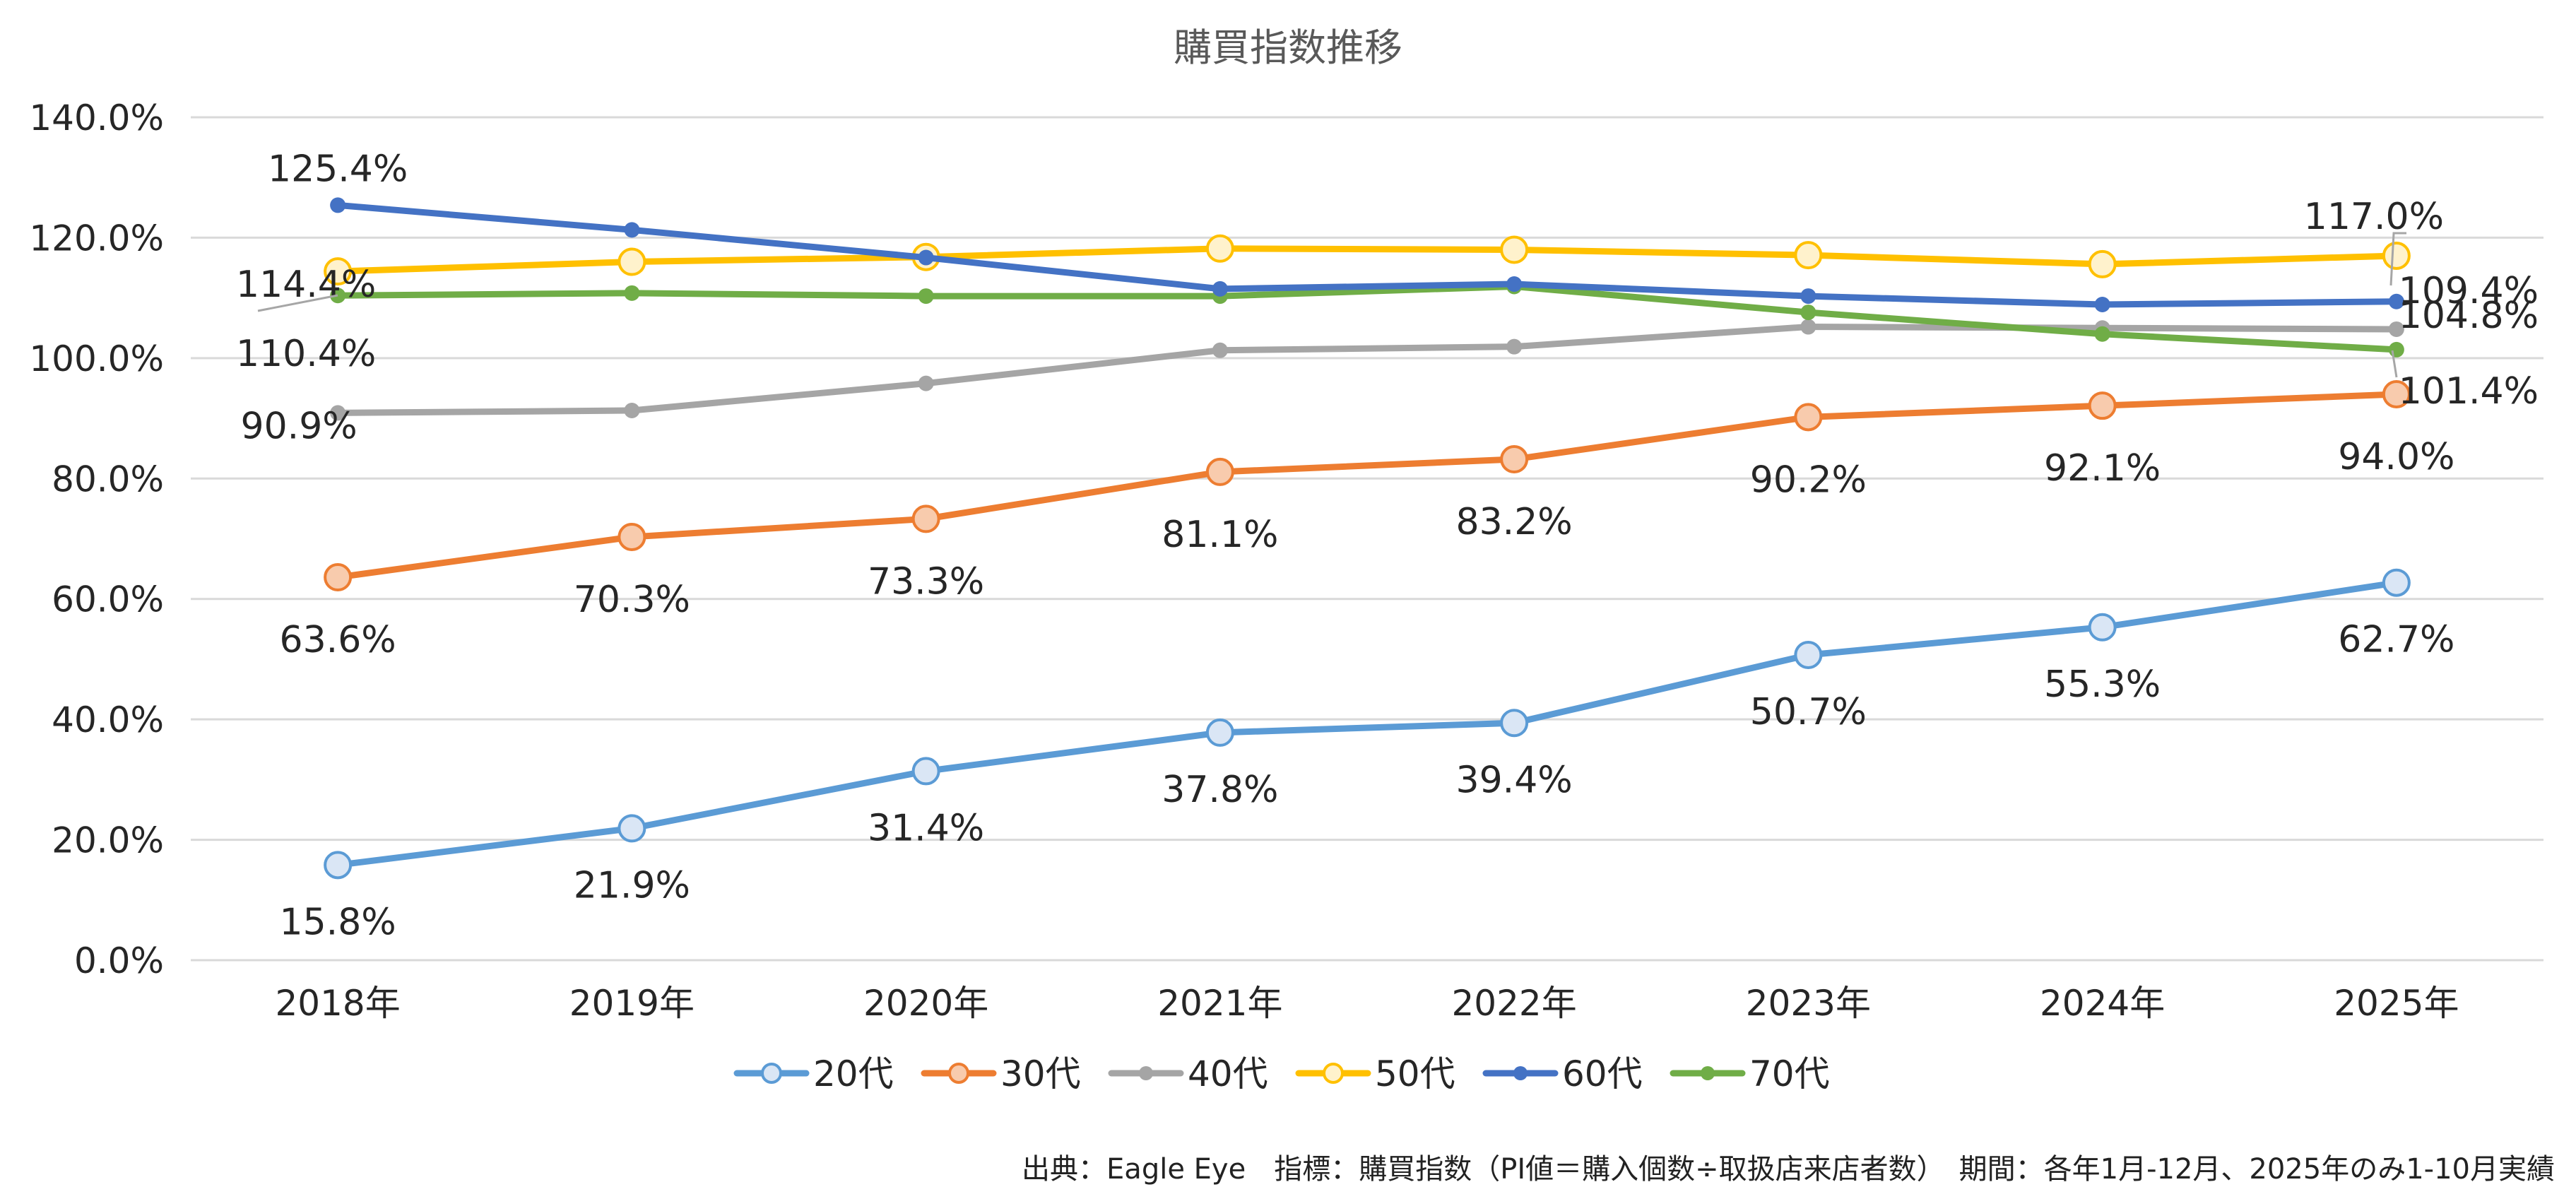 The image size is (2576, 1199). Describe the element at coordinates (2396, 457) in the screenshot. I see `data-label: 94.0%` at that location.